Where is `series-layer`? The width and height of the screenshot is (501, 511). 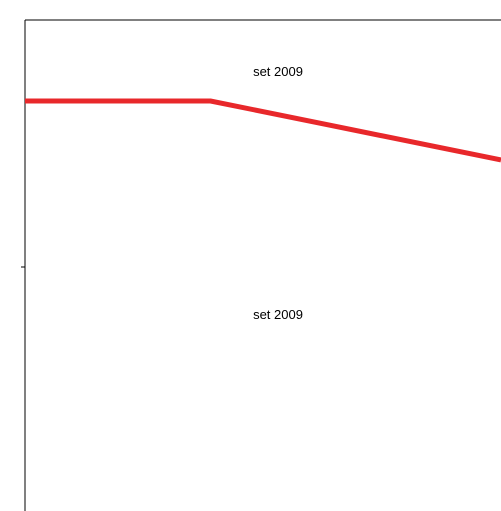
series-layer is located at coordinates (263, 130).